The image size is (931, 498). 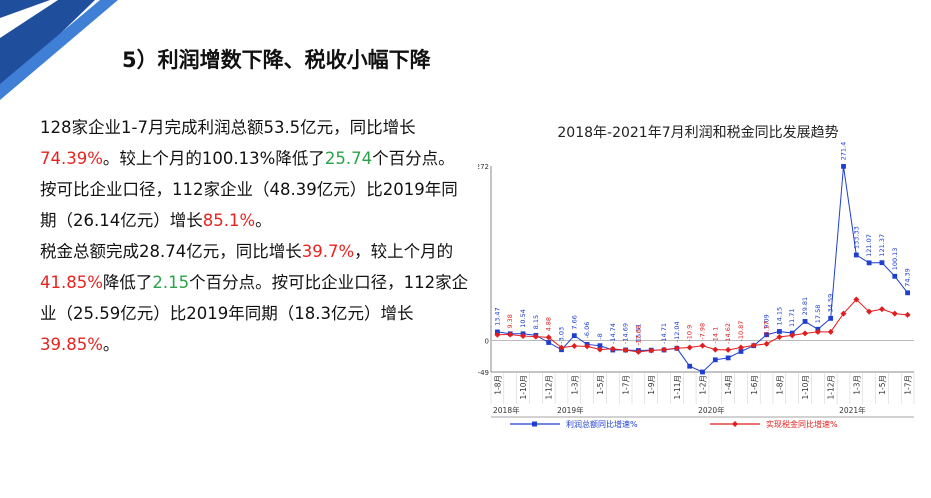 I want to click on data-label: -14.62, so click(x=728, y=333).